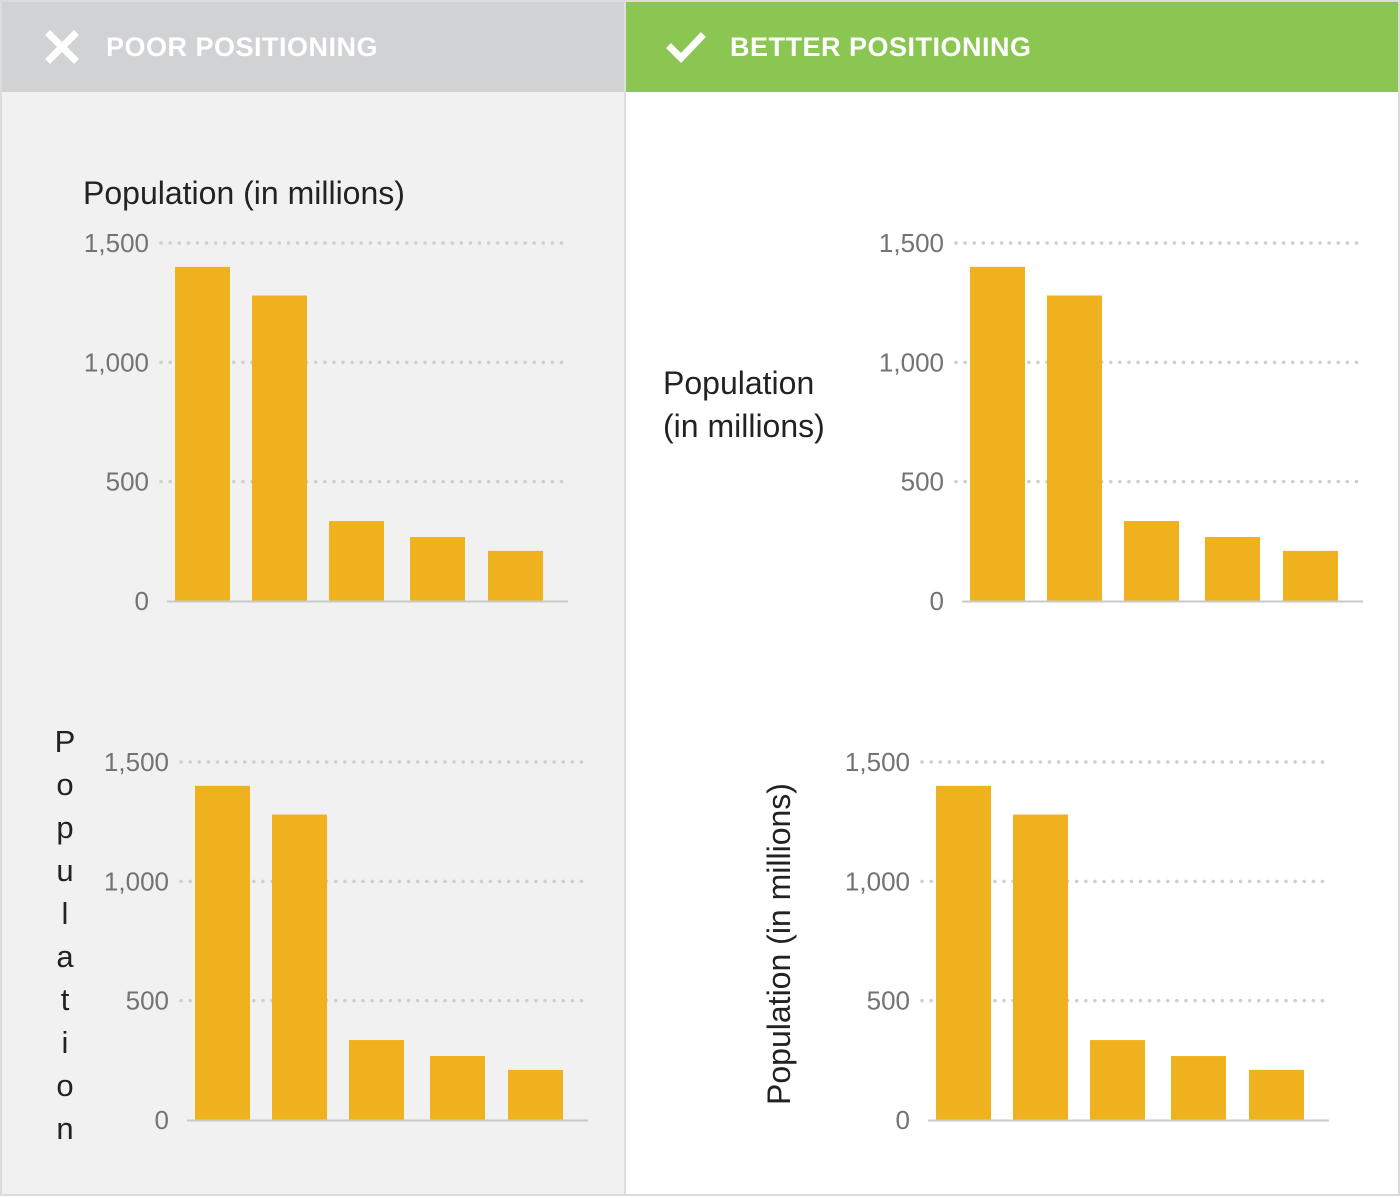 This screenshot has height=1198, width=1400. I want to click on y-axis-label-letter: l, so click(65, 913).